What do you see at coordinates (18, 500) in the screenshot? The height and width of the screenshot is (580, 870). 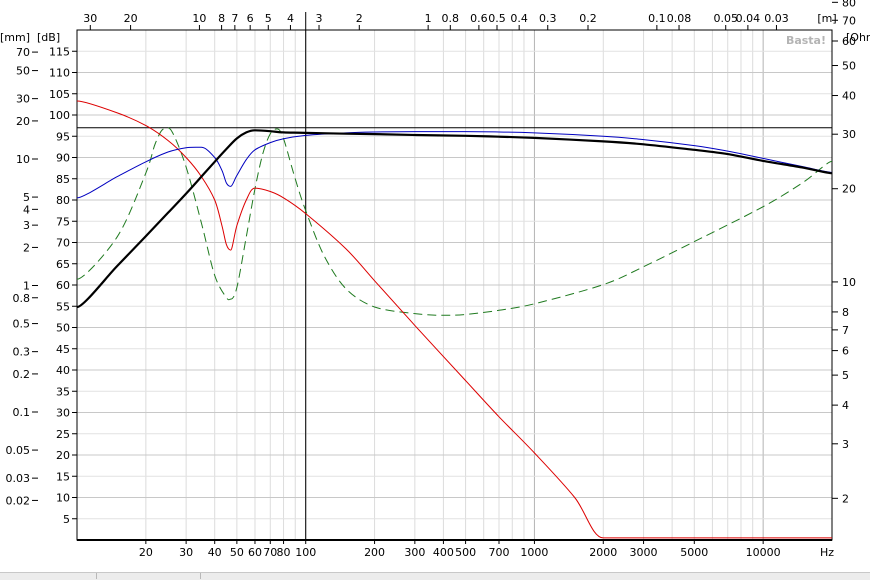 I see `mm-tick-label: 0.02` at bounding box center [18, 500].